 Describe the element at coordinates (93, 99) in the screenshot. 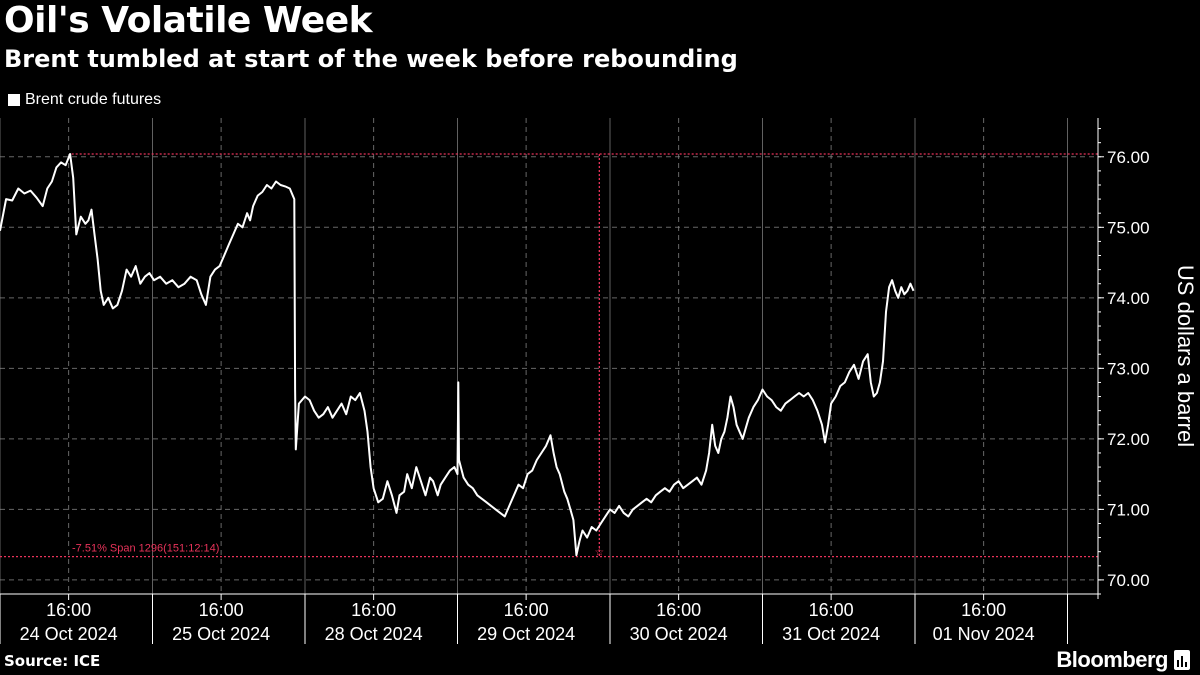

I see `legend-label: Brent crude futures` at that location.